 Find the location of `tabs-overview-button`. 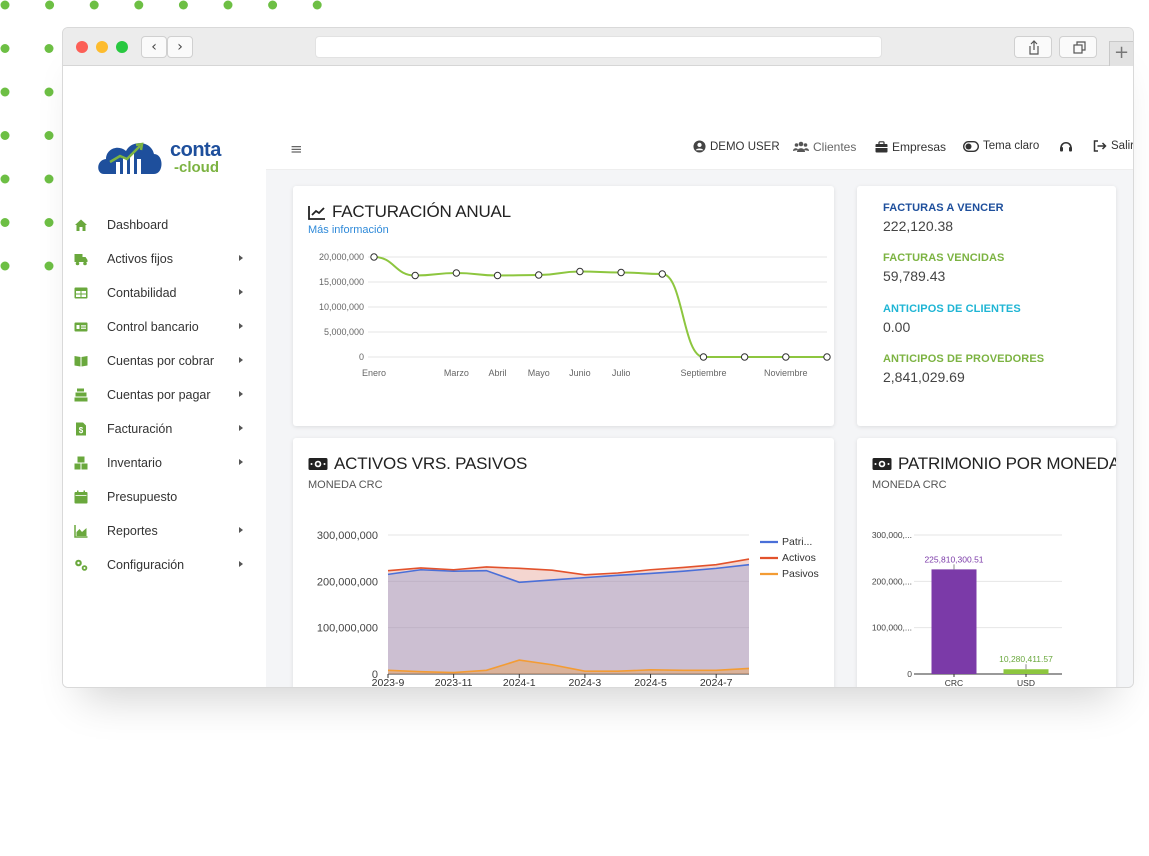

tabs-overview-button is located at coordinates (1078, 47).